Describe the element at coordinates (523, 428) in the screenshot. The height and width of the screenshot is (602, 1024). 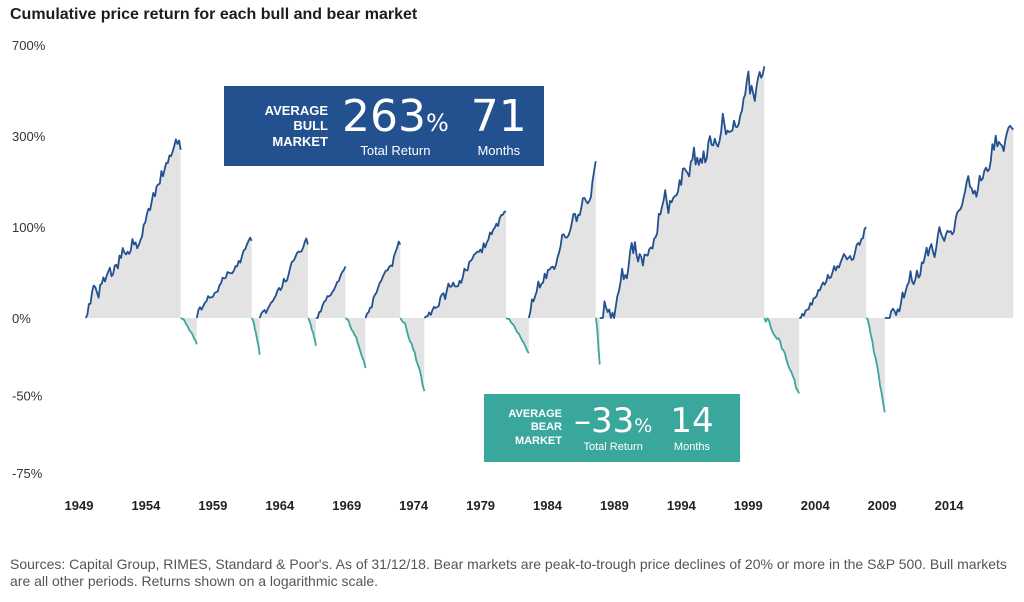
I see `bear-callout-label: AVERAGE BEAR MARKET` at that location.